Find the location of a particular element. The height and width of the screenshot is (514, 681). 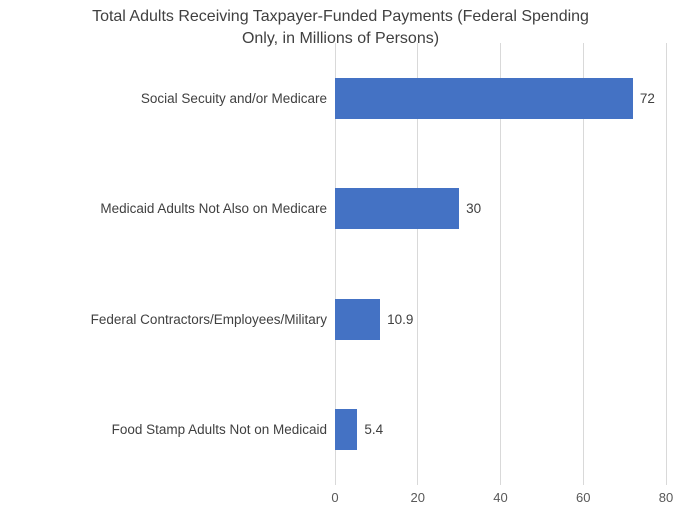

value-label: 72 is located at coordinates (647, 98).